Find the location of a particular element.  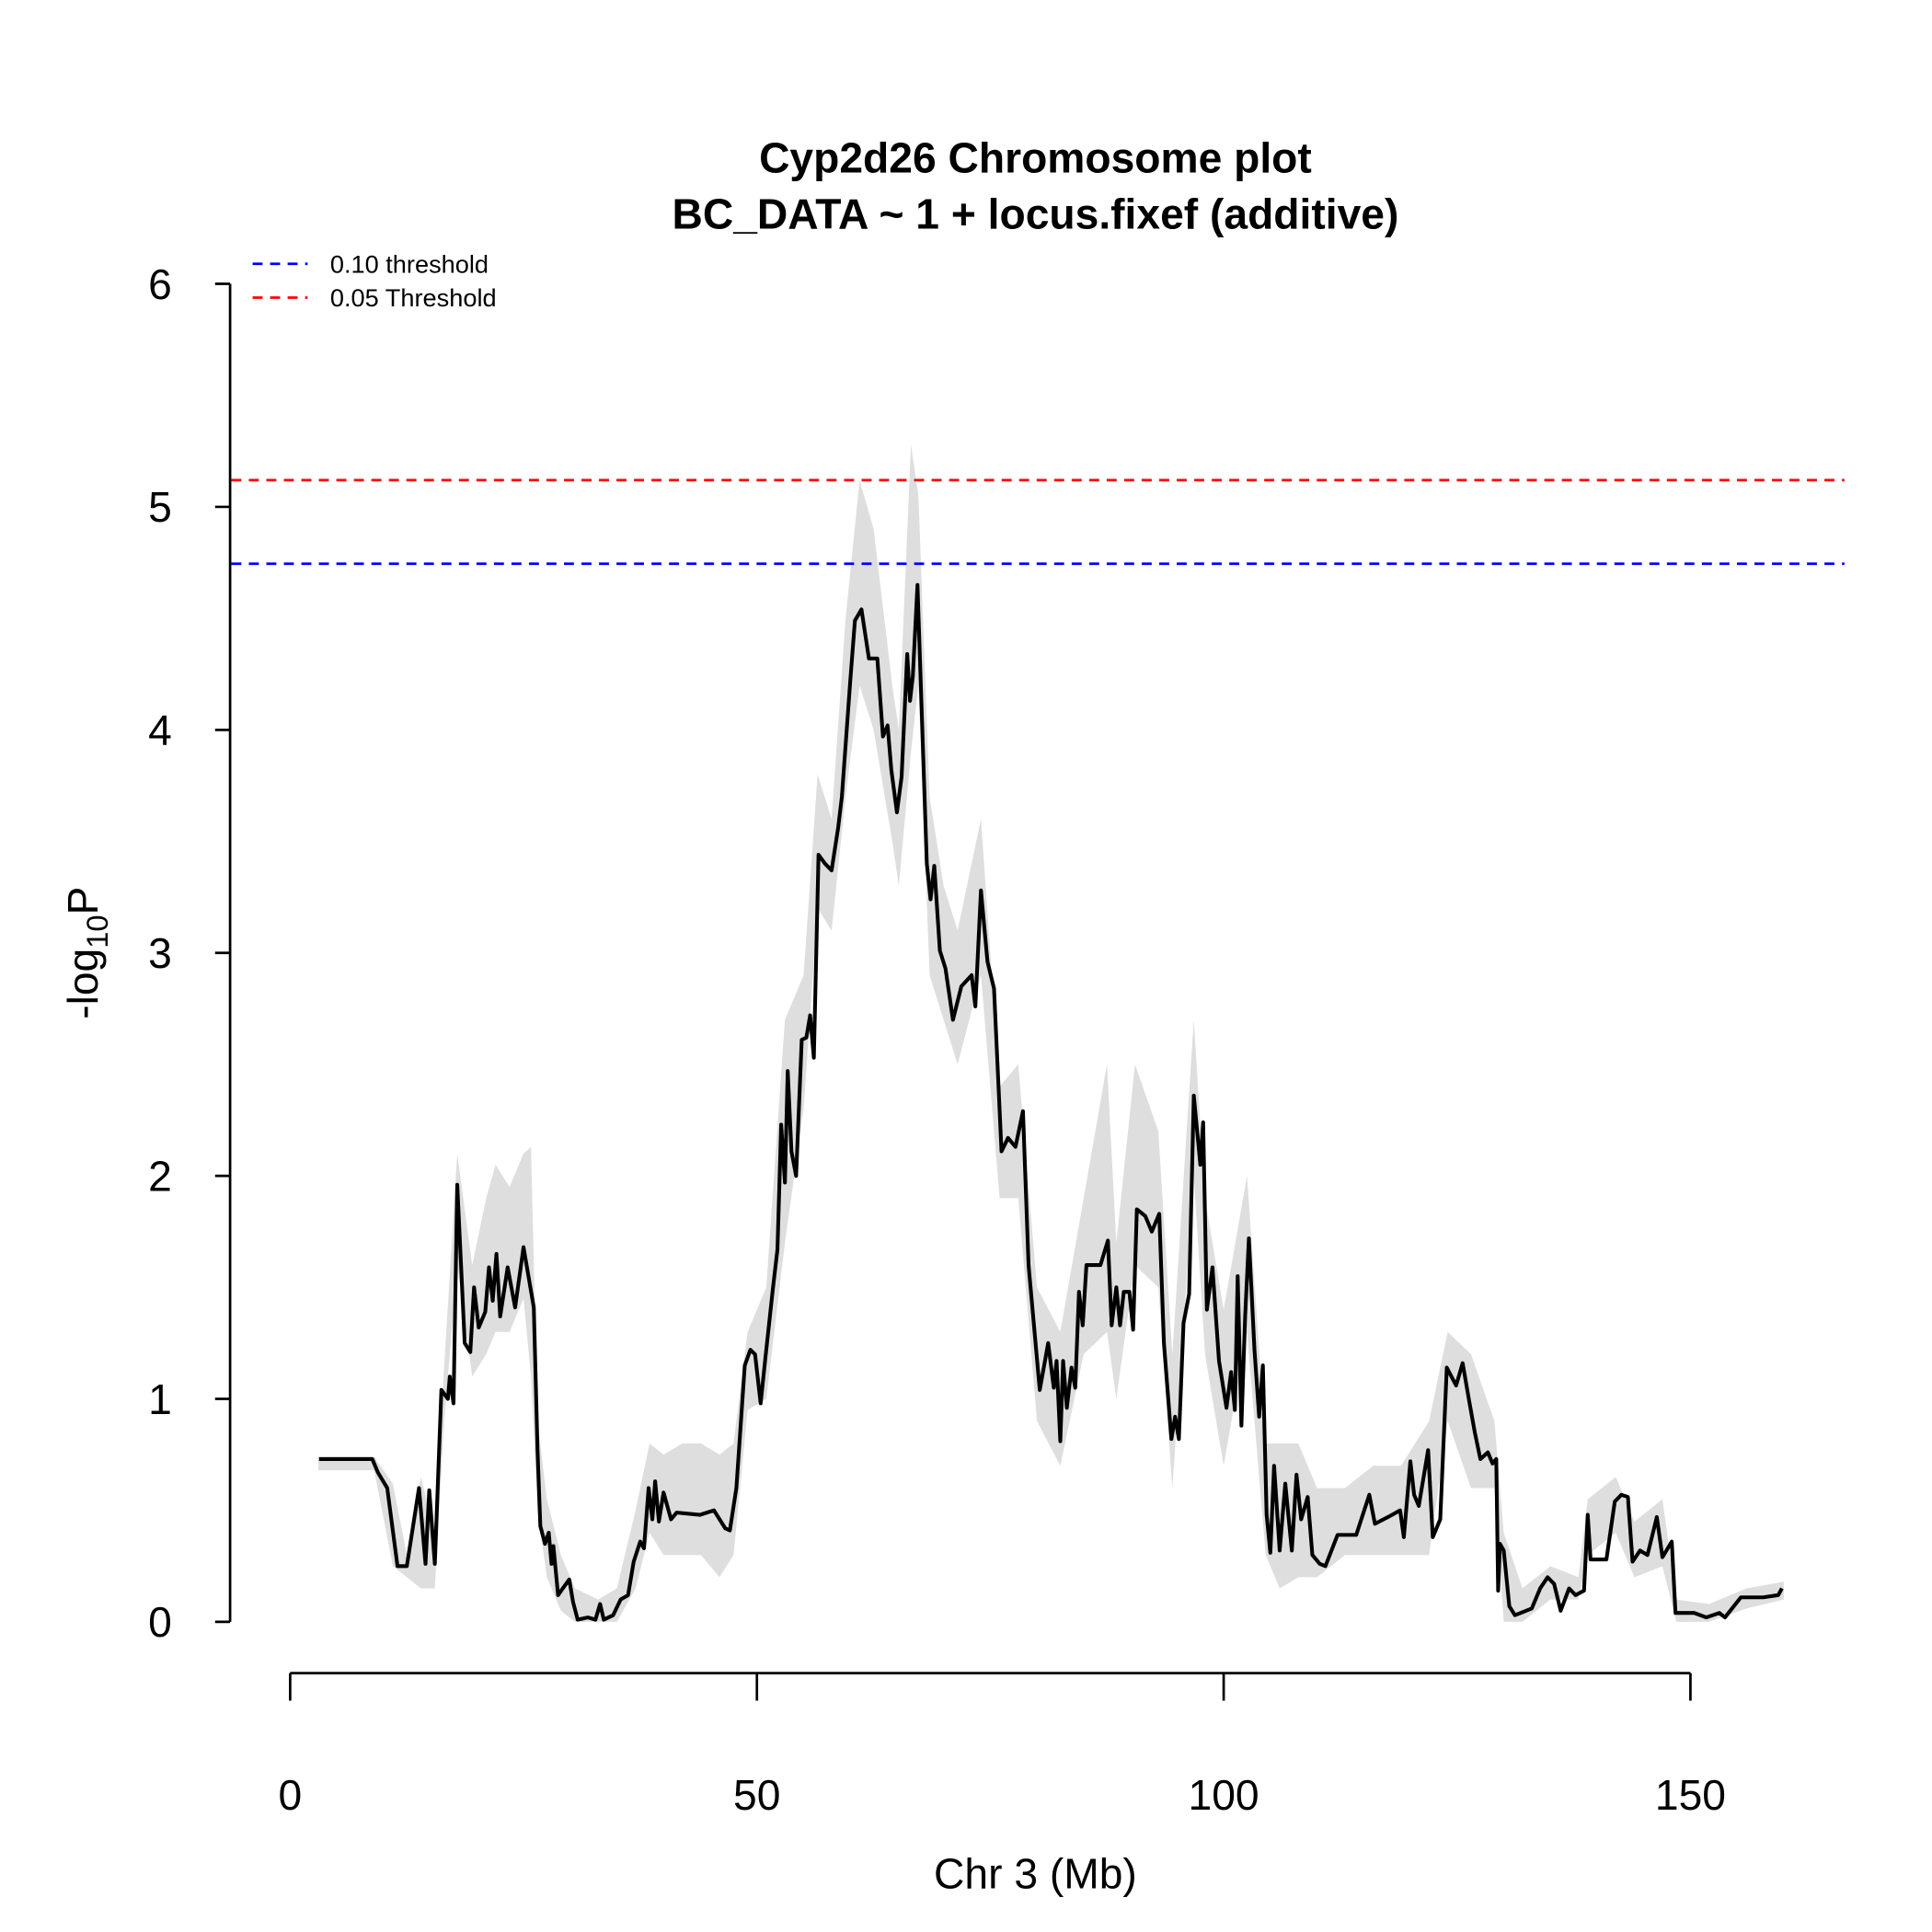

y-tick-label: 6 is located at coordinates (160, 284).